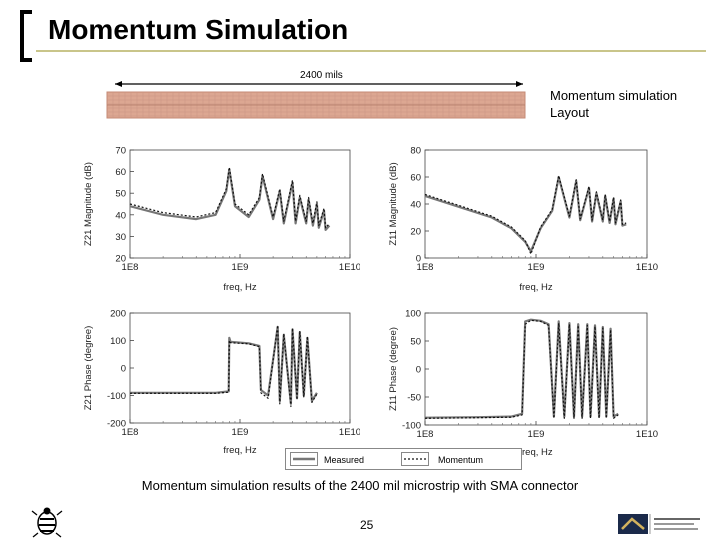  What do you see at coordinates (393, 369) in the screenshot?
I see `y-axis-label: Z11 Phase (degree)` at bounding box center [393, 369].